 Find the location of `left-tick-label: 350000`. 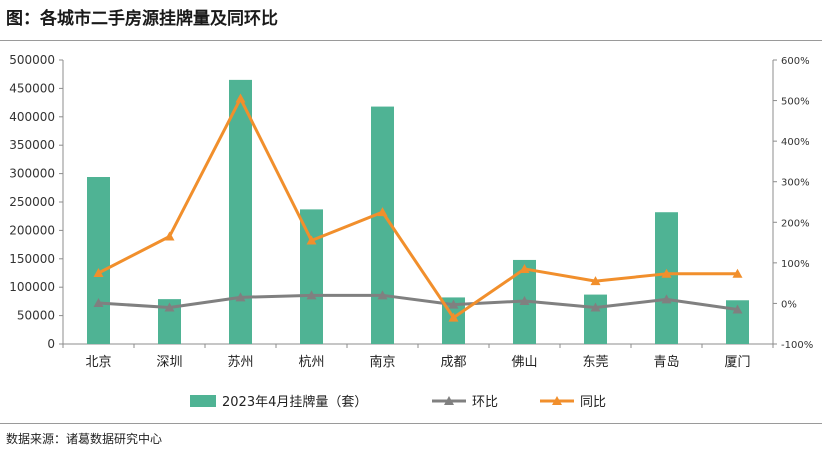

left-tick-label: 350000 is located at coordinates (32, 145).